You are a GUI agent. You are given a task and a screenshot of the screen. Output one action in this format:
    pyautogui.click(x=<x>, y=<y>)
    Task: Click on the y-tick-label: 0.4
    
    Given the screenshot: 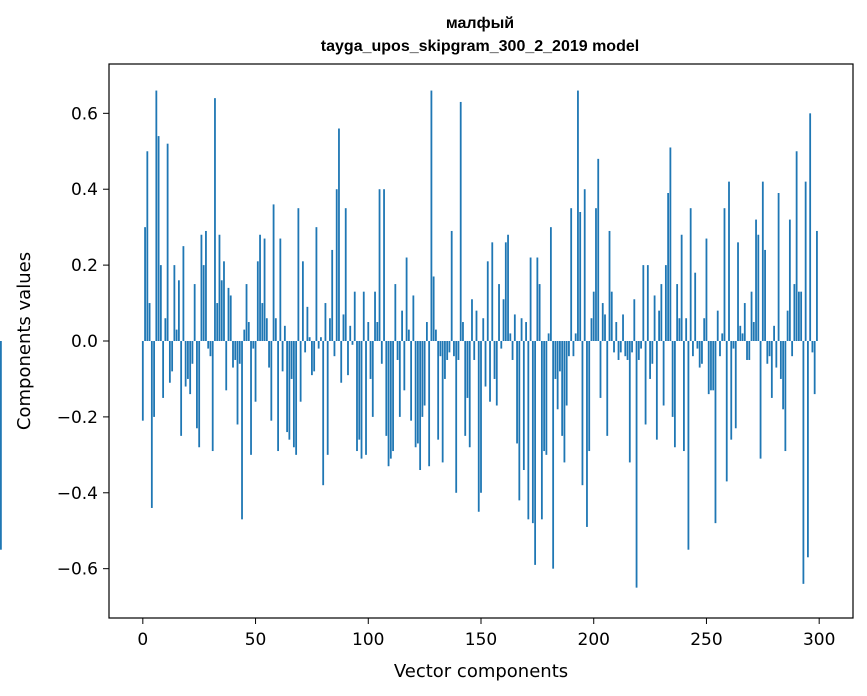 What is the action you would take?
    pyautogui.click(x=84, y=190)
    